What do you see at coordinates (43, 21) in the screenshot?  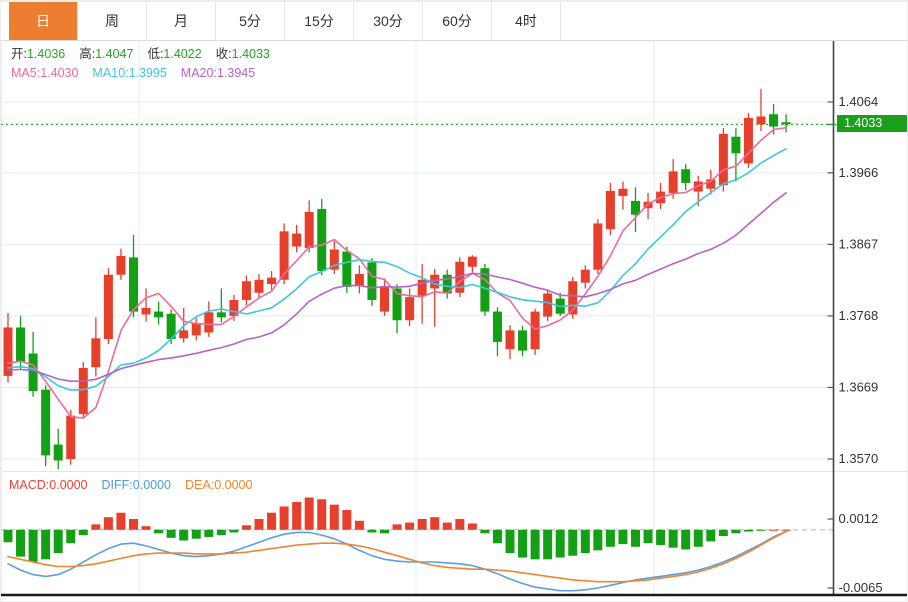 I see `tab-period-1: 日` at bounding box center [43, 21].